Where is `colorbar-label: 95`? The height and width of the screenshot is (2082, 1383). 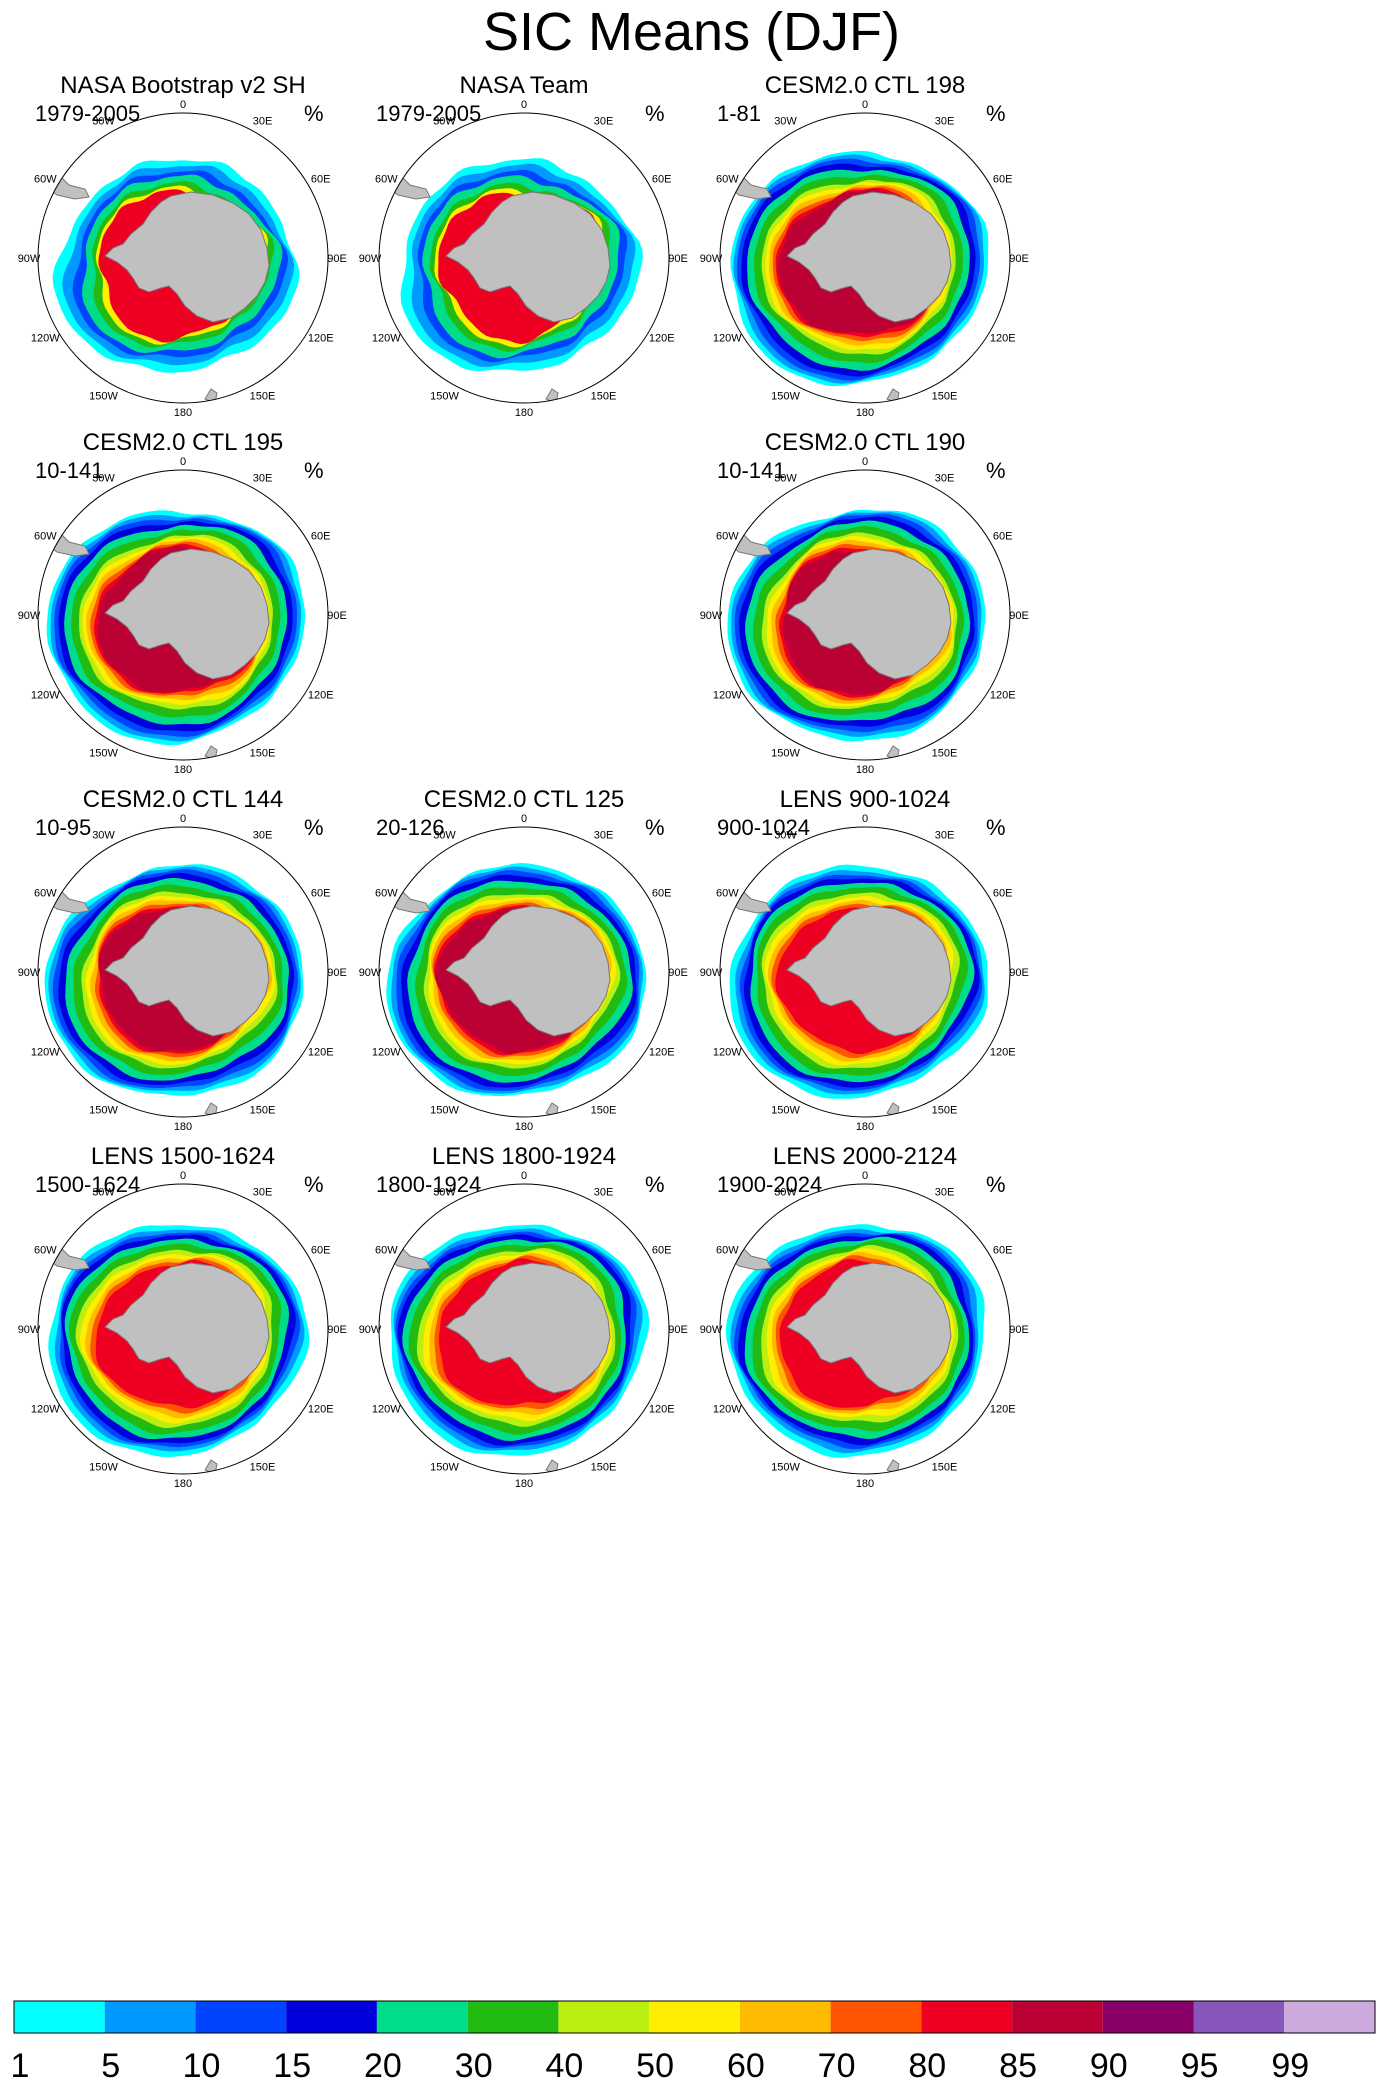 colorbar-label: 95 is located at coordinates (1200, 2064).